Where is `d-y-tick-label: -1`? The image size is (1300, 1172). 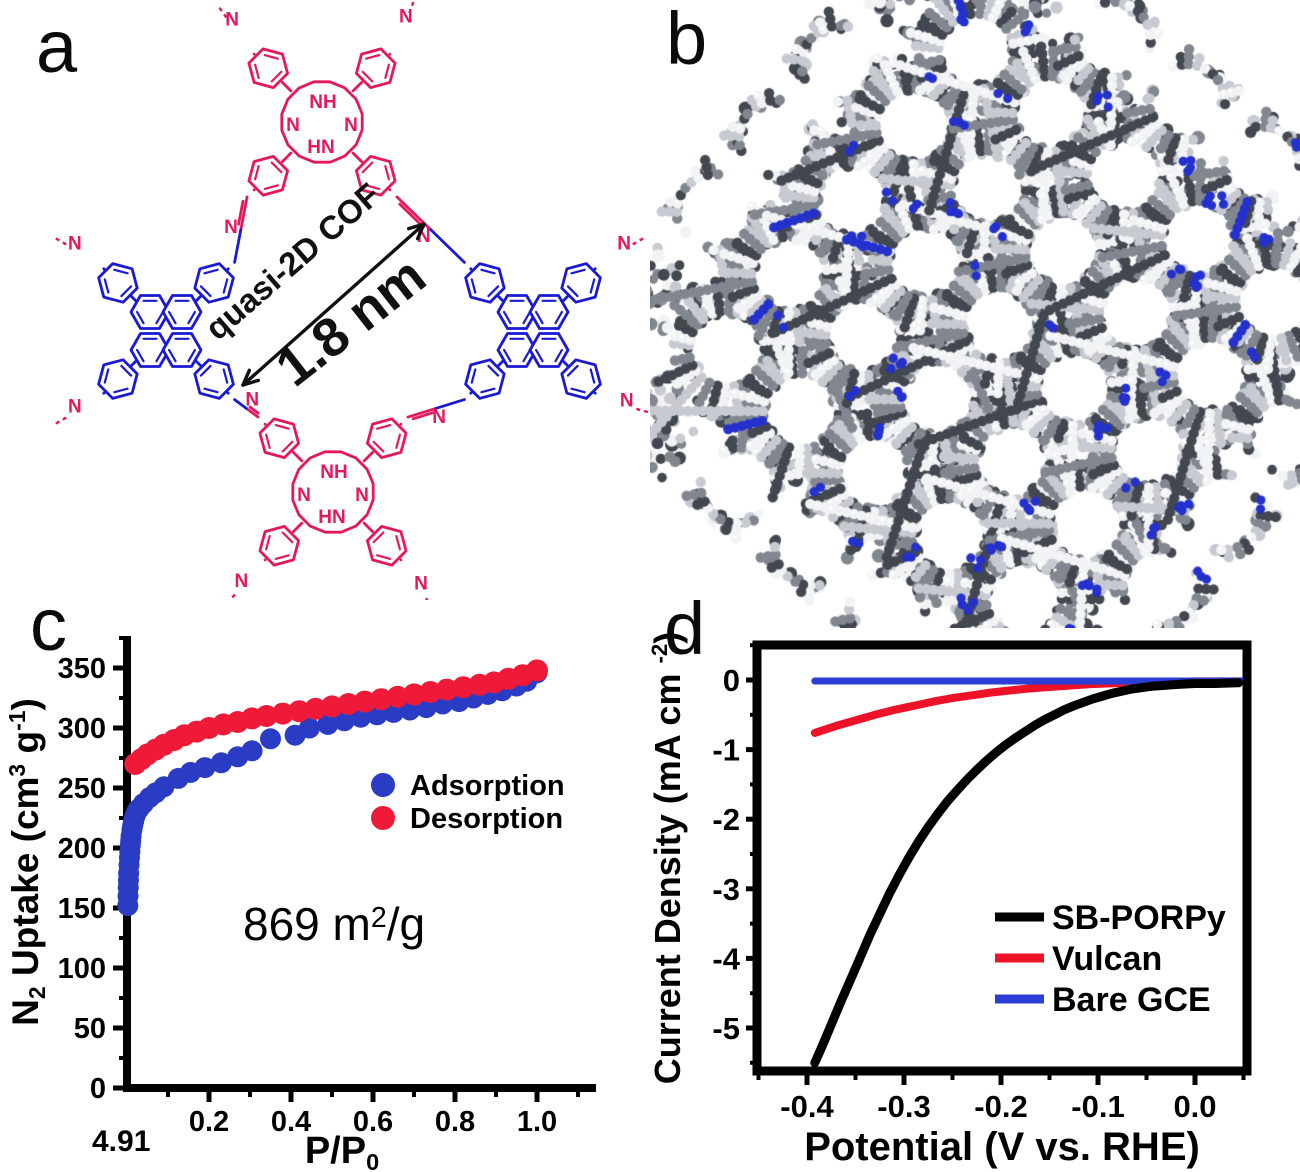
d-y-tick-label: -1 is located at coordinates (726, 750).